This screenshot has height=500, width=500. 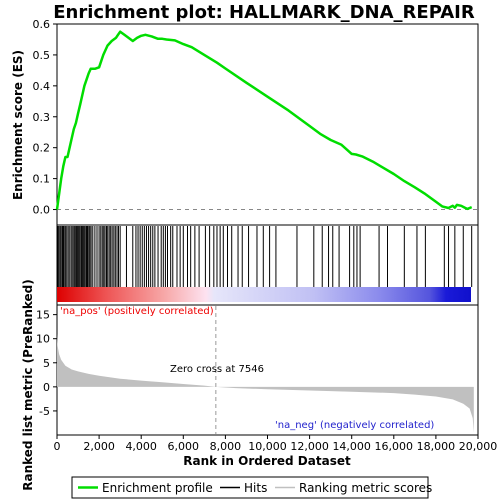 What do you see at coordinates (226, 446) in the screenshot?
I see `x-tick-label: 8,000` at bounding box center [226, 446].